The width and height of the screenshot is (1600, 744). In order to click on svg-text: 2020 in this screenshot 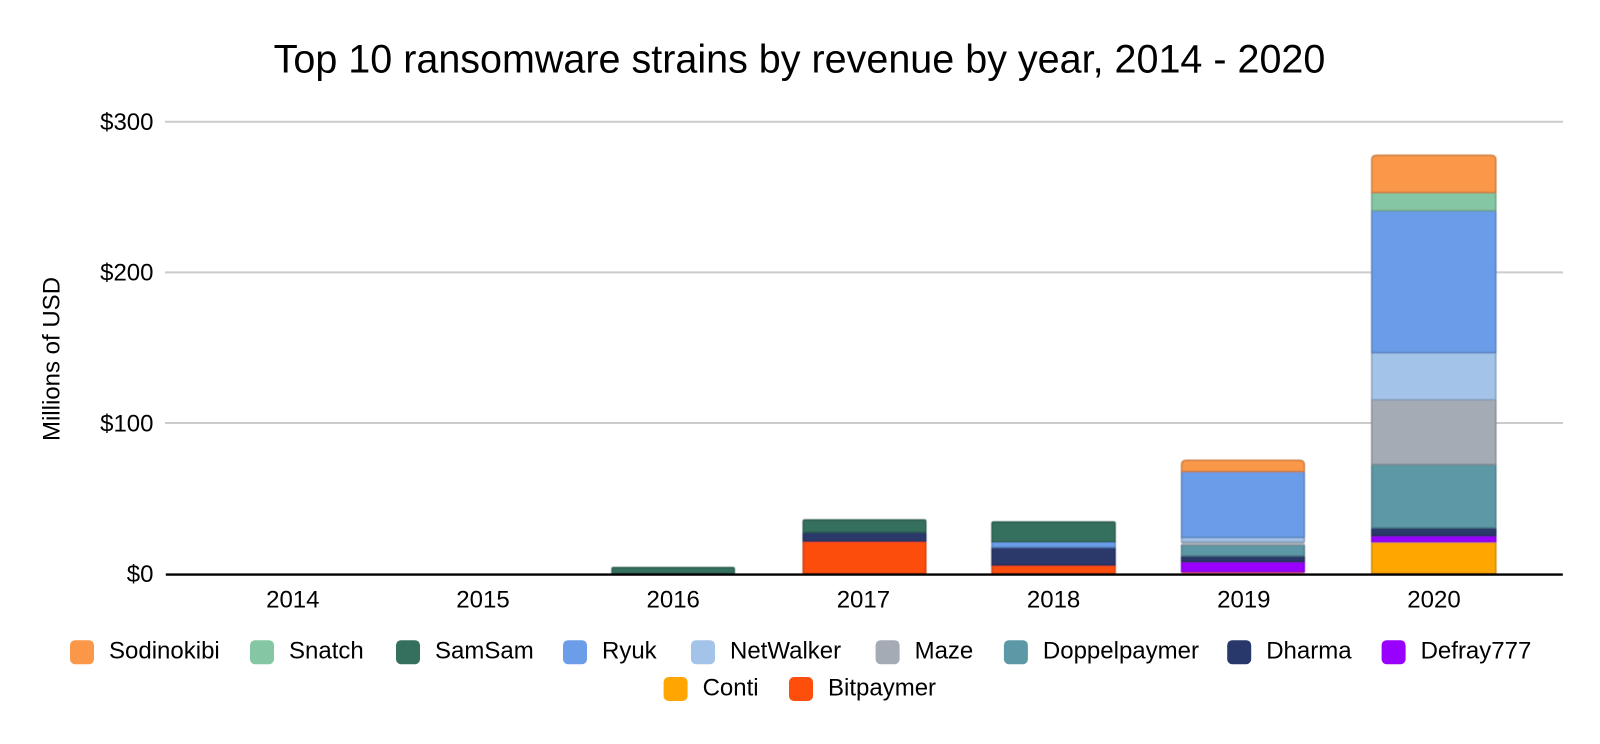, I will do `click(1433, 600)`.